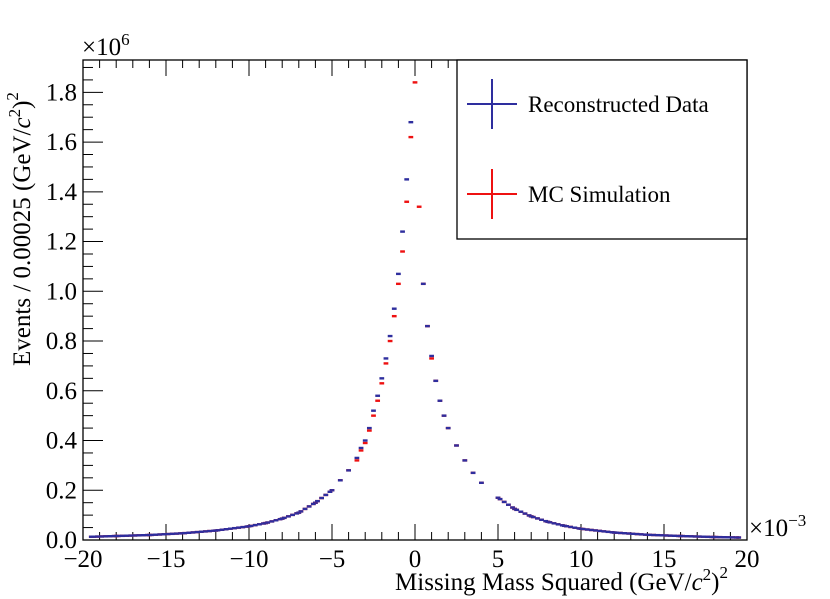 Image resolution: width=830 pixels, height=599 pixels. I want to click on x-multiplier: ×10⁻³, so click(777, 526).